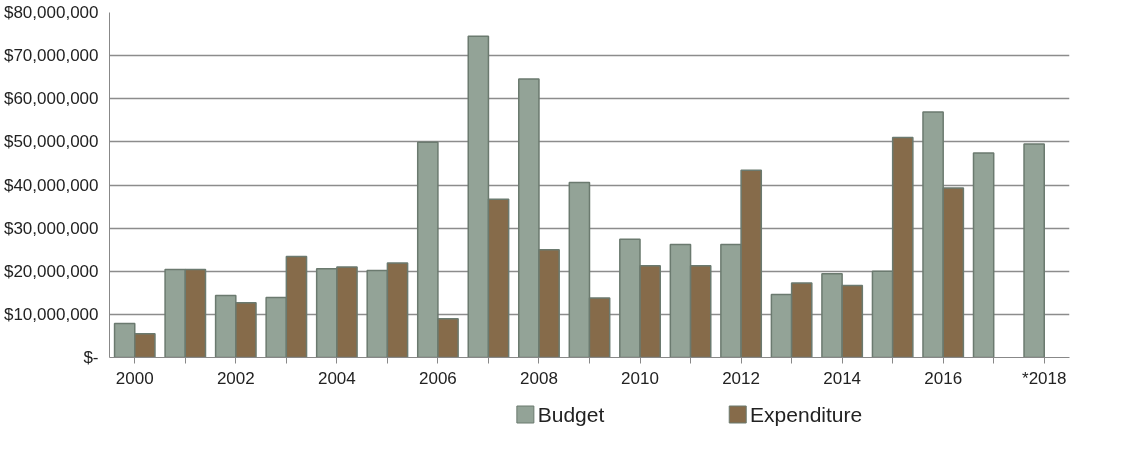 The width and height of the screenshot is (1133, 466). Describe the element at coordinates (571, 414) in the screenshot. I see `legend-label: Budget` at that location.